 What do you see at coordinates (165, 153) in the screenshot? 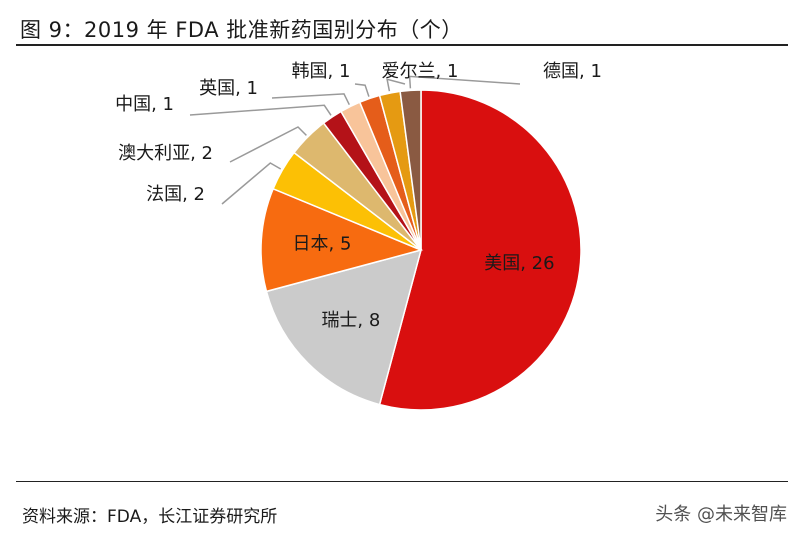
I see `slice-label-5: 澳大利亚, 2` at bounding box center [165, 153].